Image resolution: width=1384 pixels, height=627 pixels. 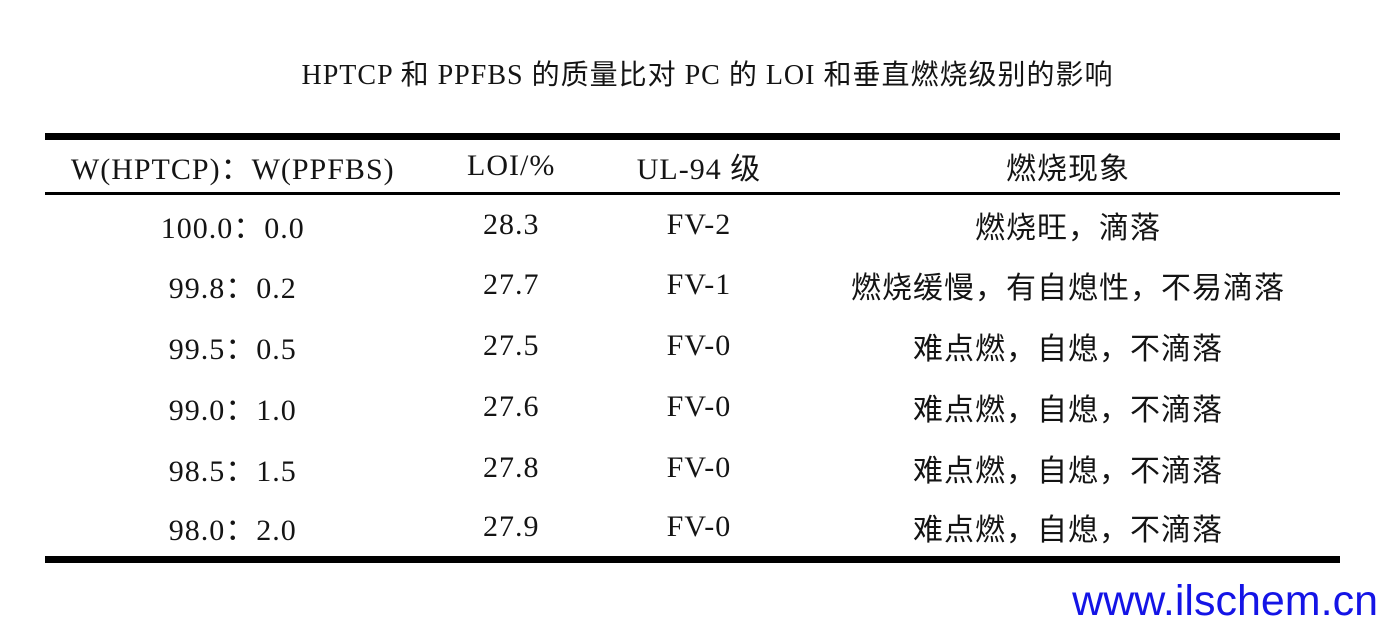 What do you see at coordinates (232, 349) in the screenshot?
I see `mass-ratio-cell: 99.5：0.5` at bounding box center [232, 349].